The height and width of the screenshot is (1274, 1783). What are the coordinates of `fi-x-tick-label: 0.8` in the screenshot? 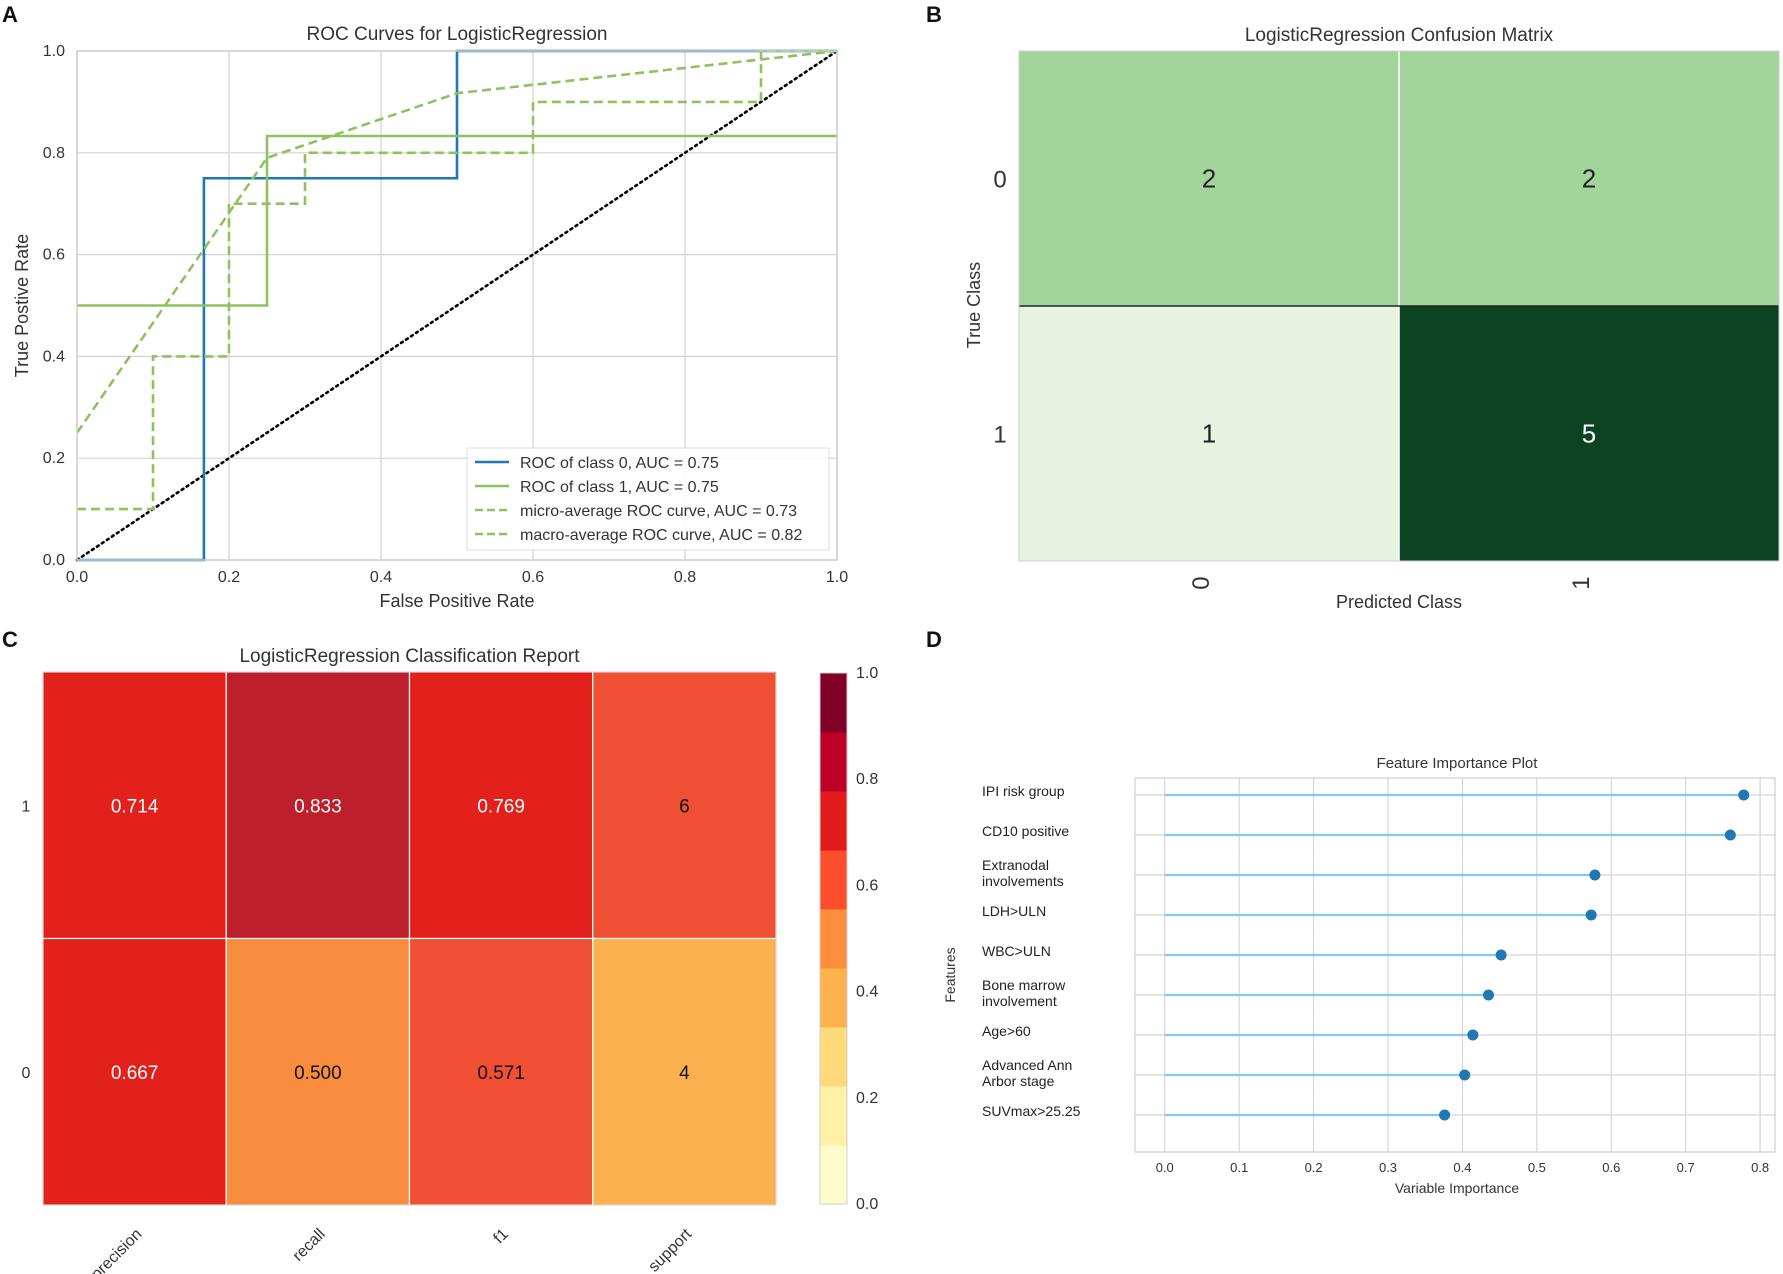 It's located at (1760, 1167).